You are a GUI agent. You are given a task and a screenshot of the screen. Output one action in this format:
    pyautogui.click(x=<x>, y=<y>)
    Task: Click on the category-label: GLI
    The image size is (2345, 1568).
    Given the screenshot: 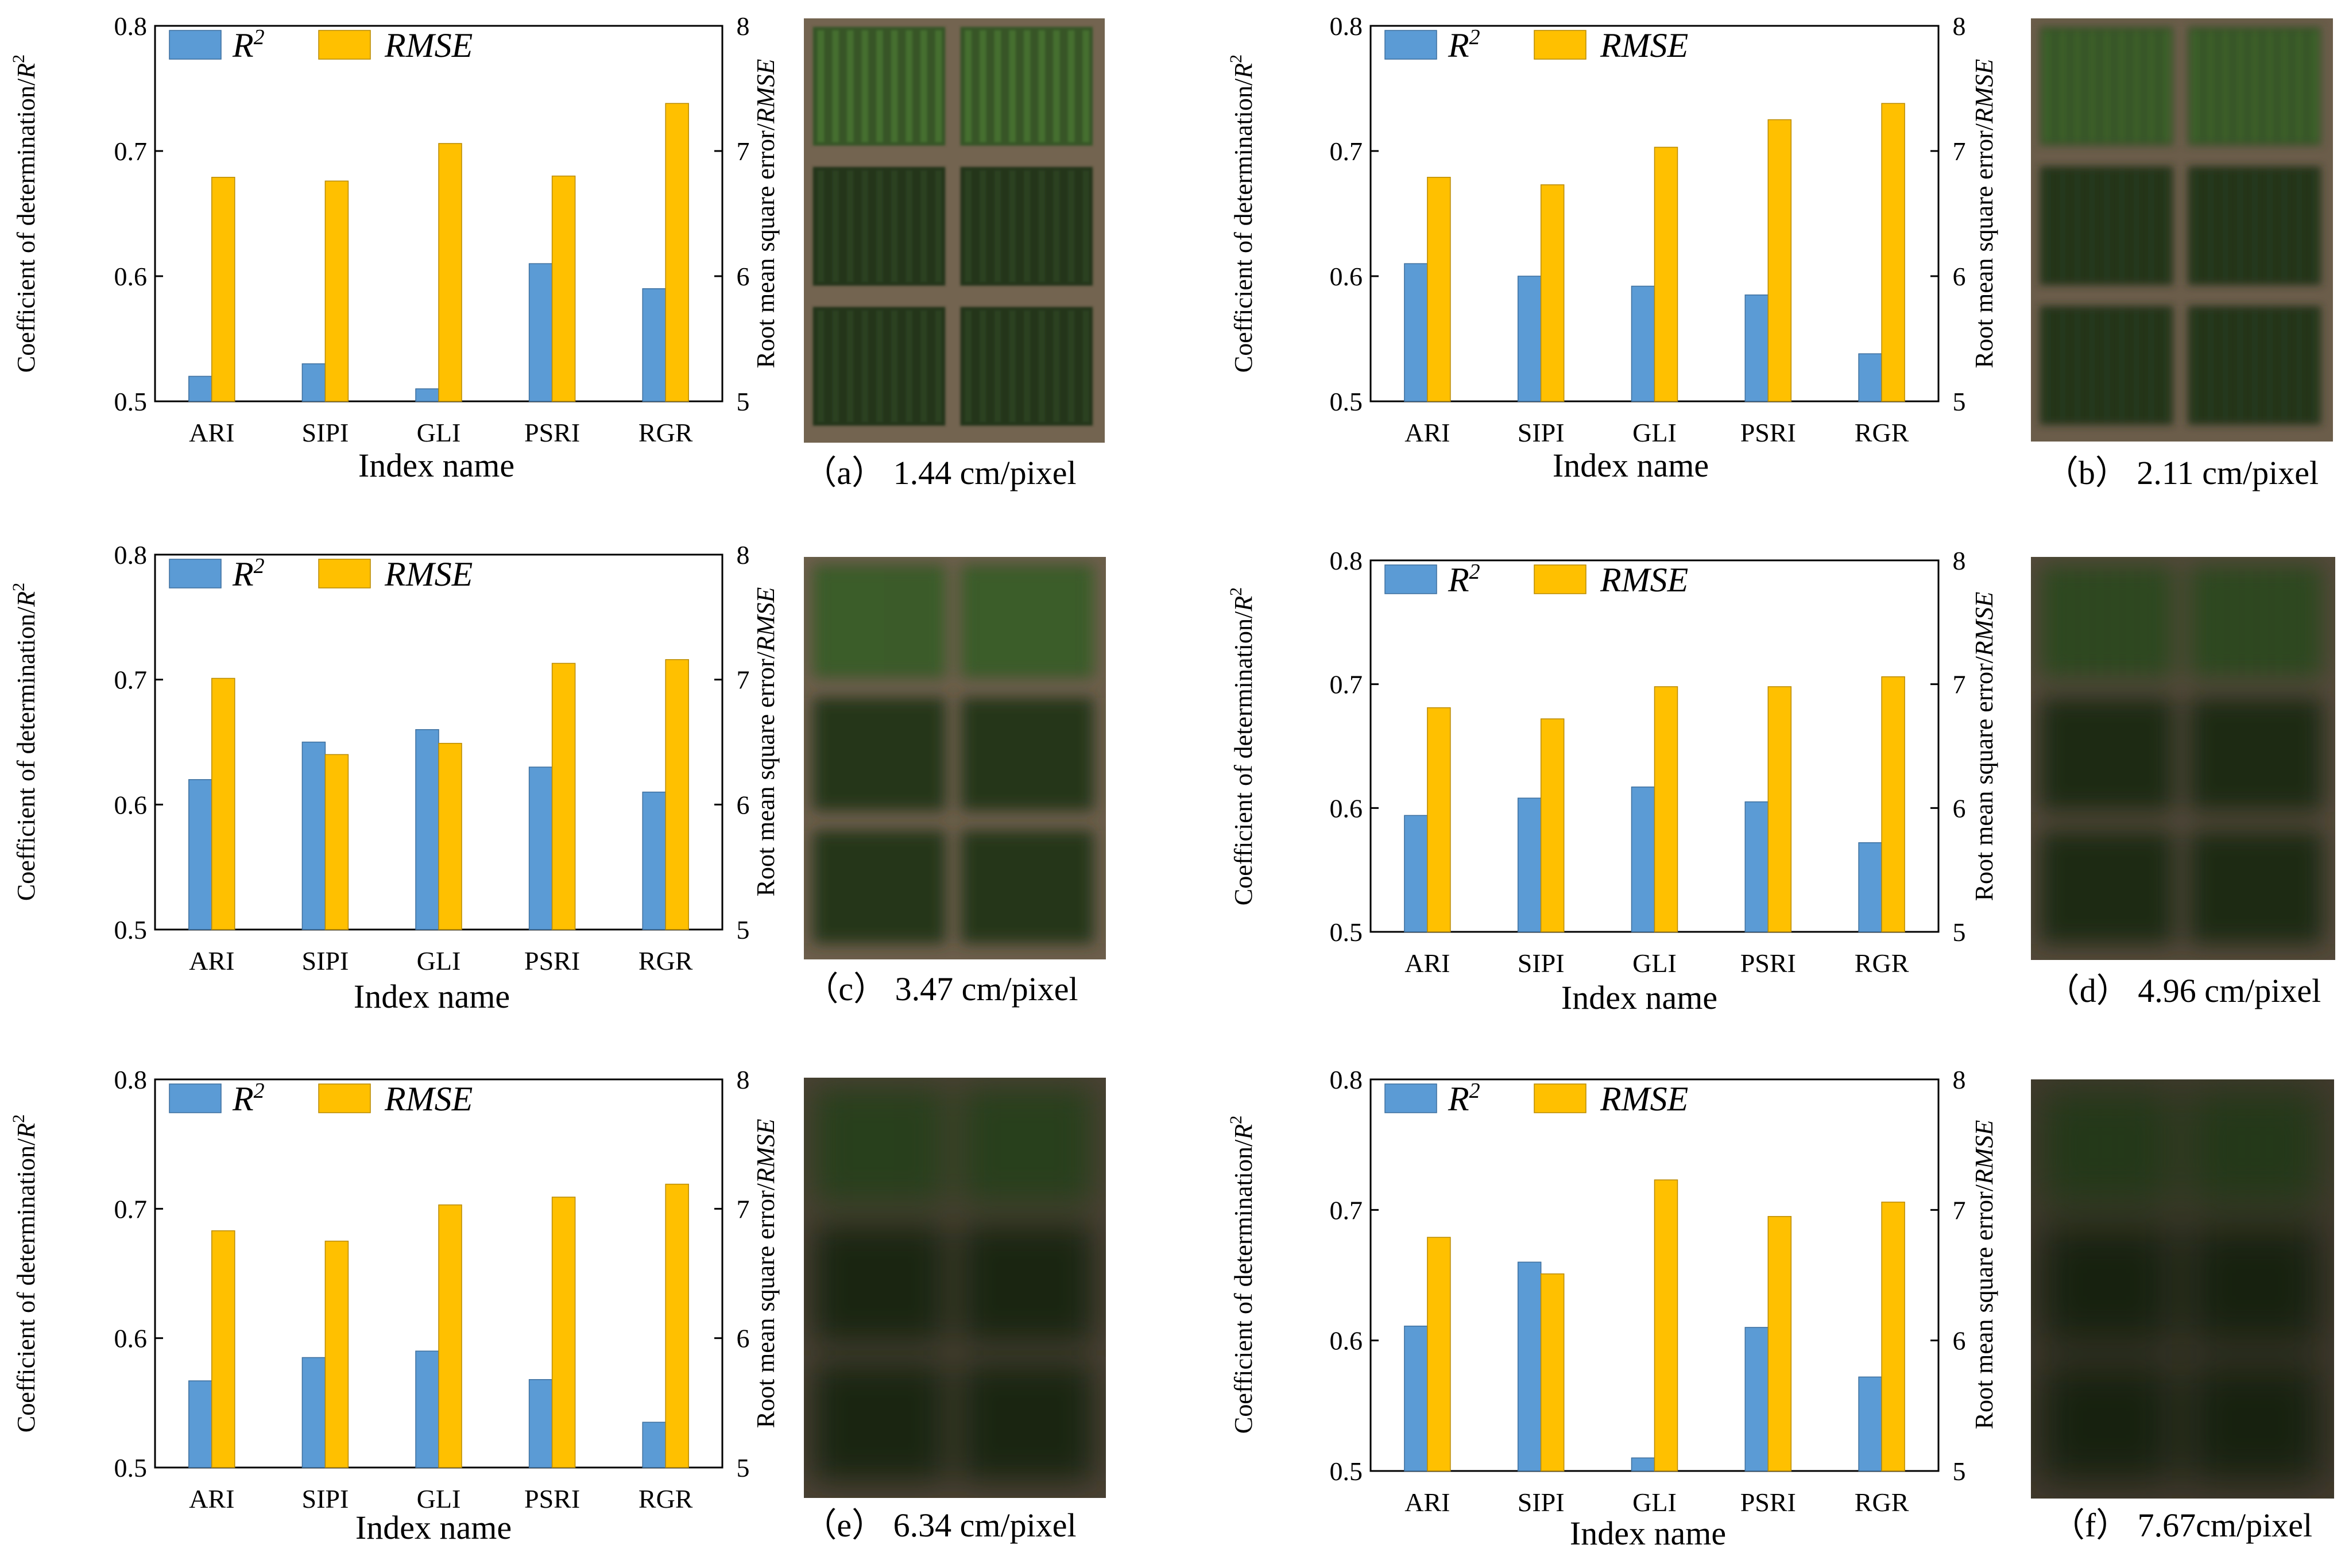 What is the action you would take?
    pyautogui.click(x=439, y=432)
    